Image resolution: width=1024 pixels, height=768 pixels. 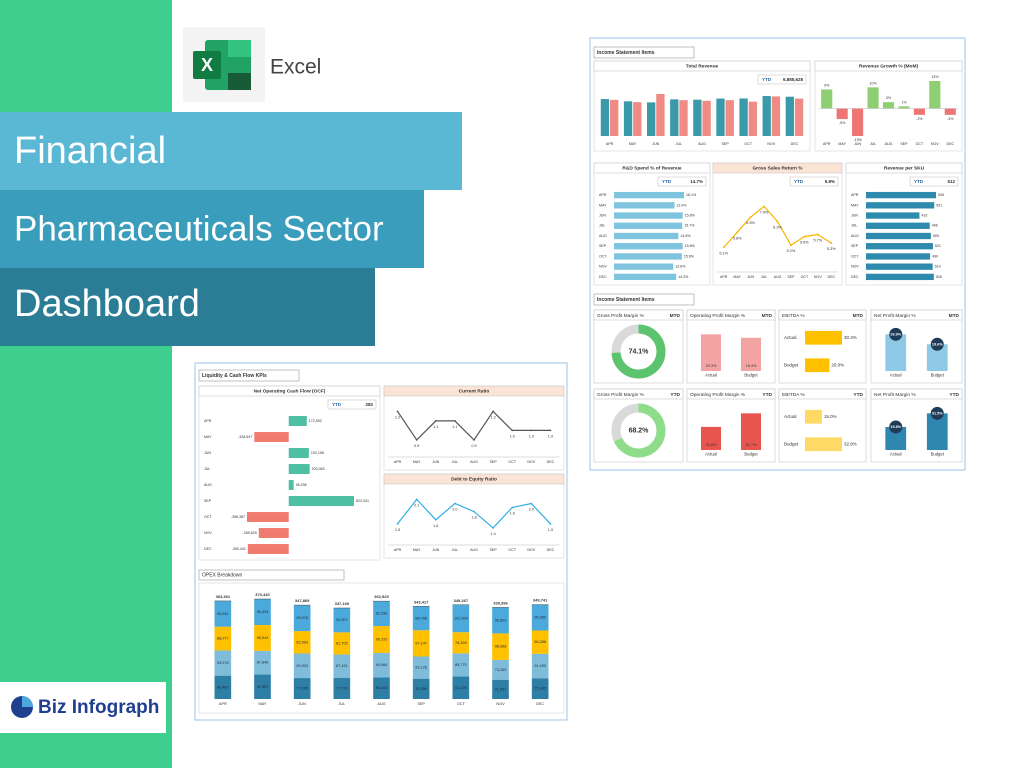 What do you see at coordinates (342, 620) in the screenshot?
I see `segment-label: 90,307` at bounding box center [342, 620].